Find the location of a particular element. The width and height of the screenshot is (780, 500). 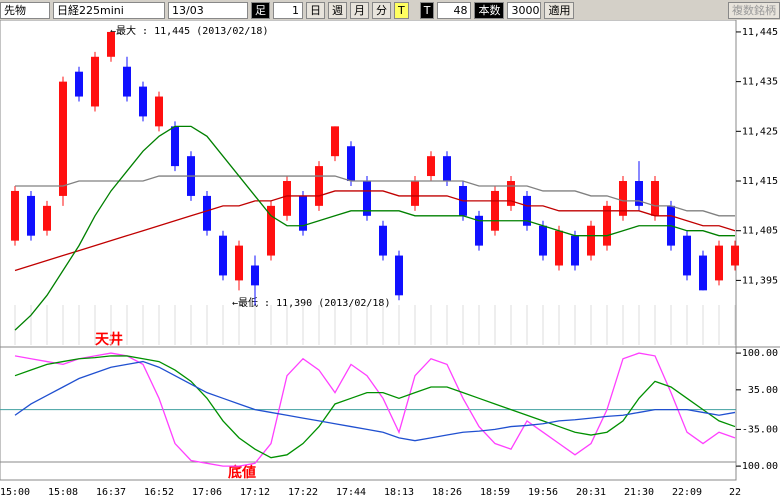

x-tick-label: 18:59 is located at coordinates (495, 492).